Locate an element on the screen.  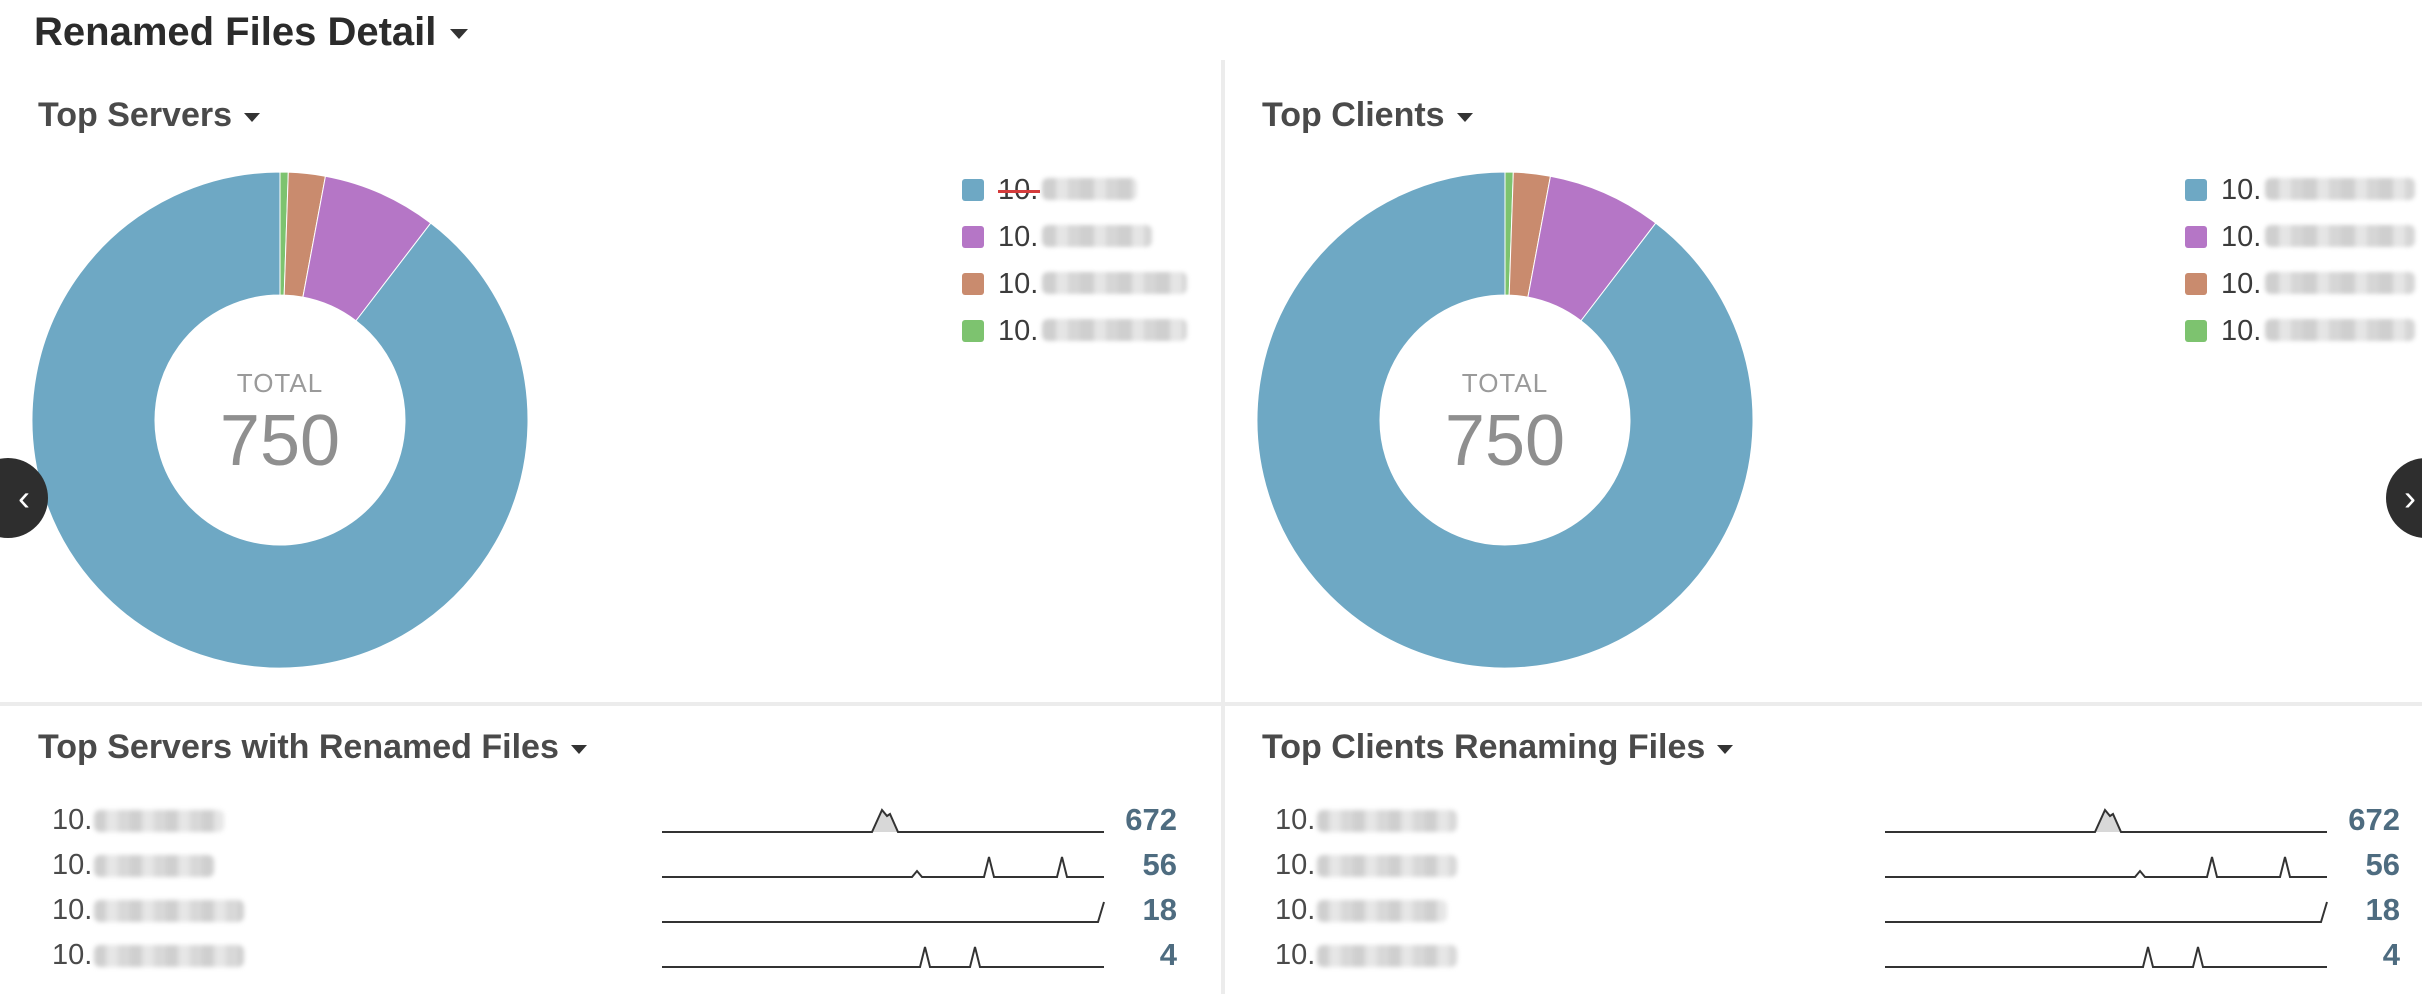
servers-renamed-row-3: 10. 18 is located at coordinates (617, 910).